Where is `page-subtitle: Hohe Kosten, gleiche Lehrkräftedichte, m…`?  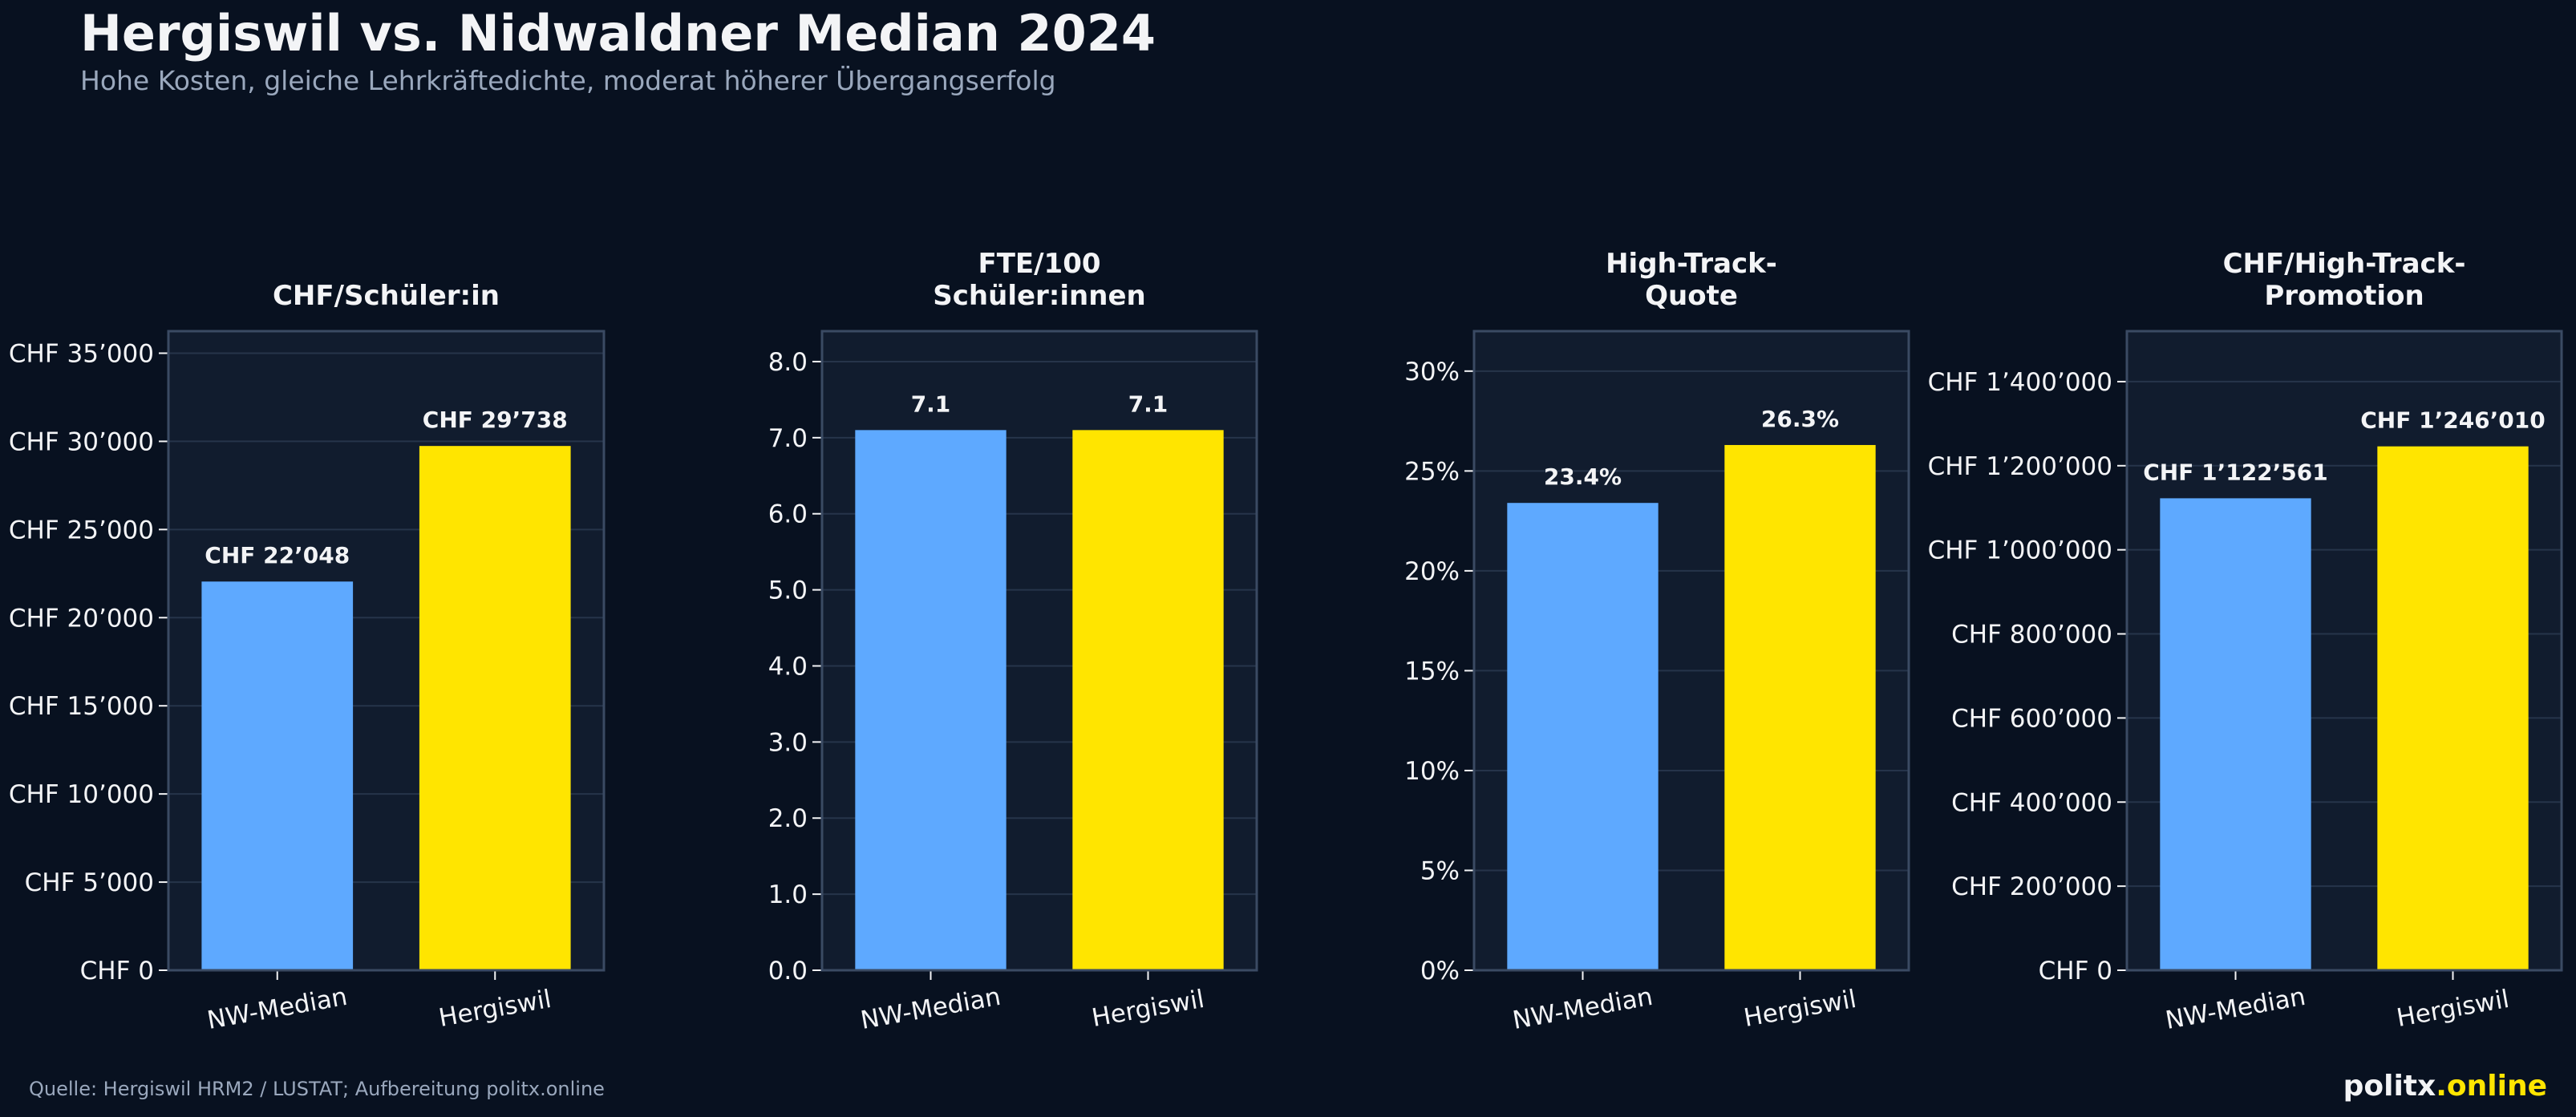
page-subtitle: Hohe Kosten, gleiche Lehrkräftedichte, m… is located at coordinates (568, 80).